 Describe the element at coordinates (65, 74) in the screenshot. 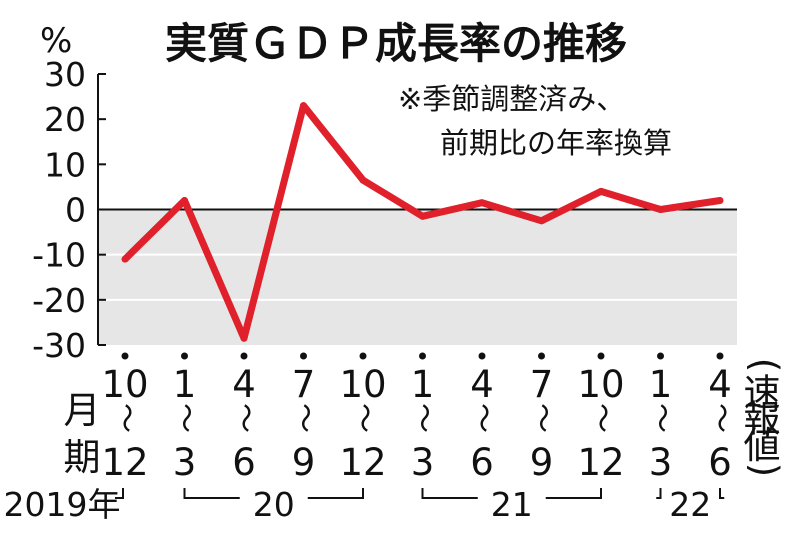

I see `y-tick-label: 30` at that location.